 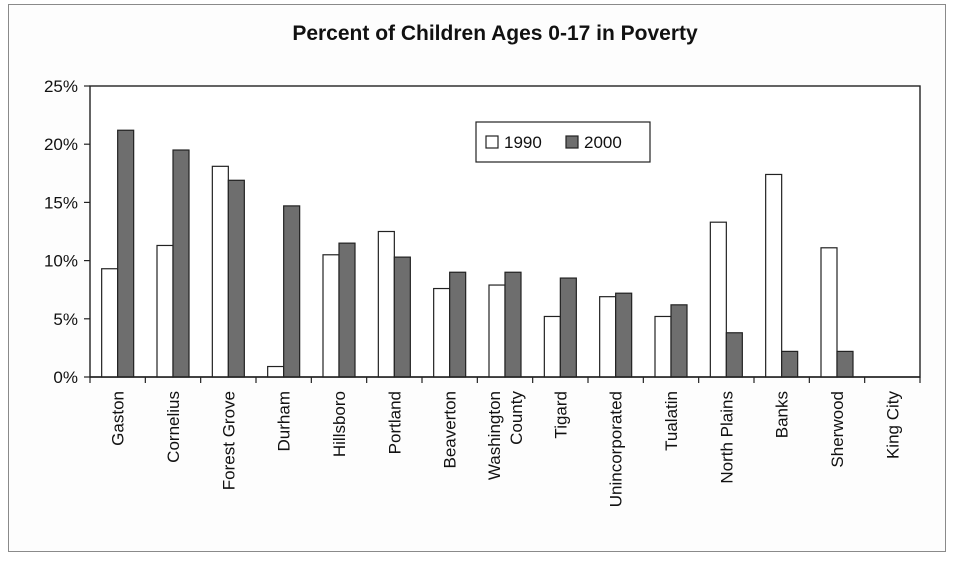 I want to click on category-label-line: Sherwood, so click(x=837, y=429).